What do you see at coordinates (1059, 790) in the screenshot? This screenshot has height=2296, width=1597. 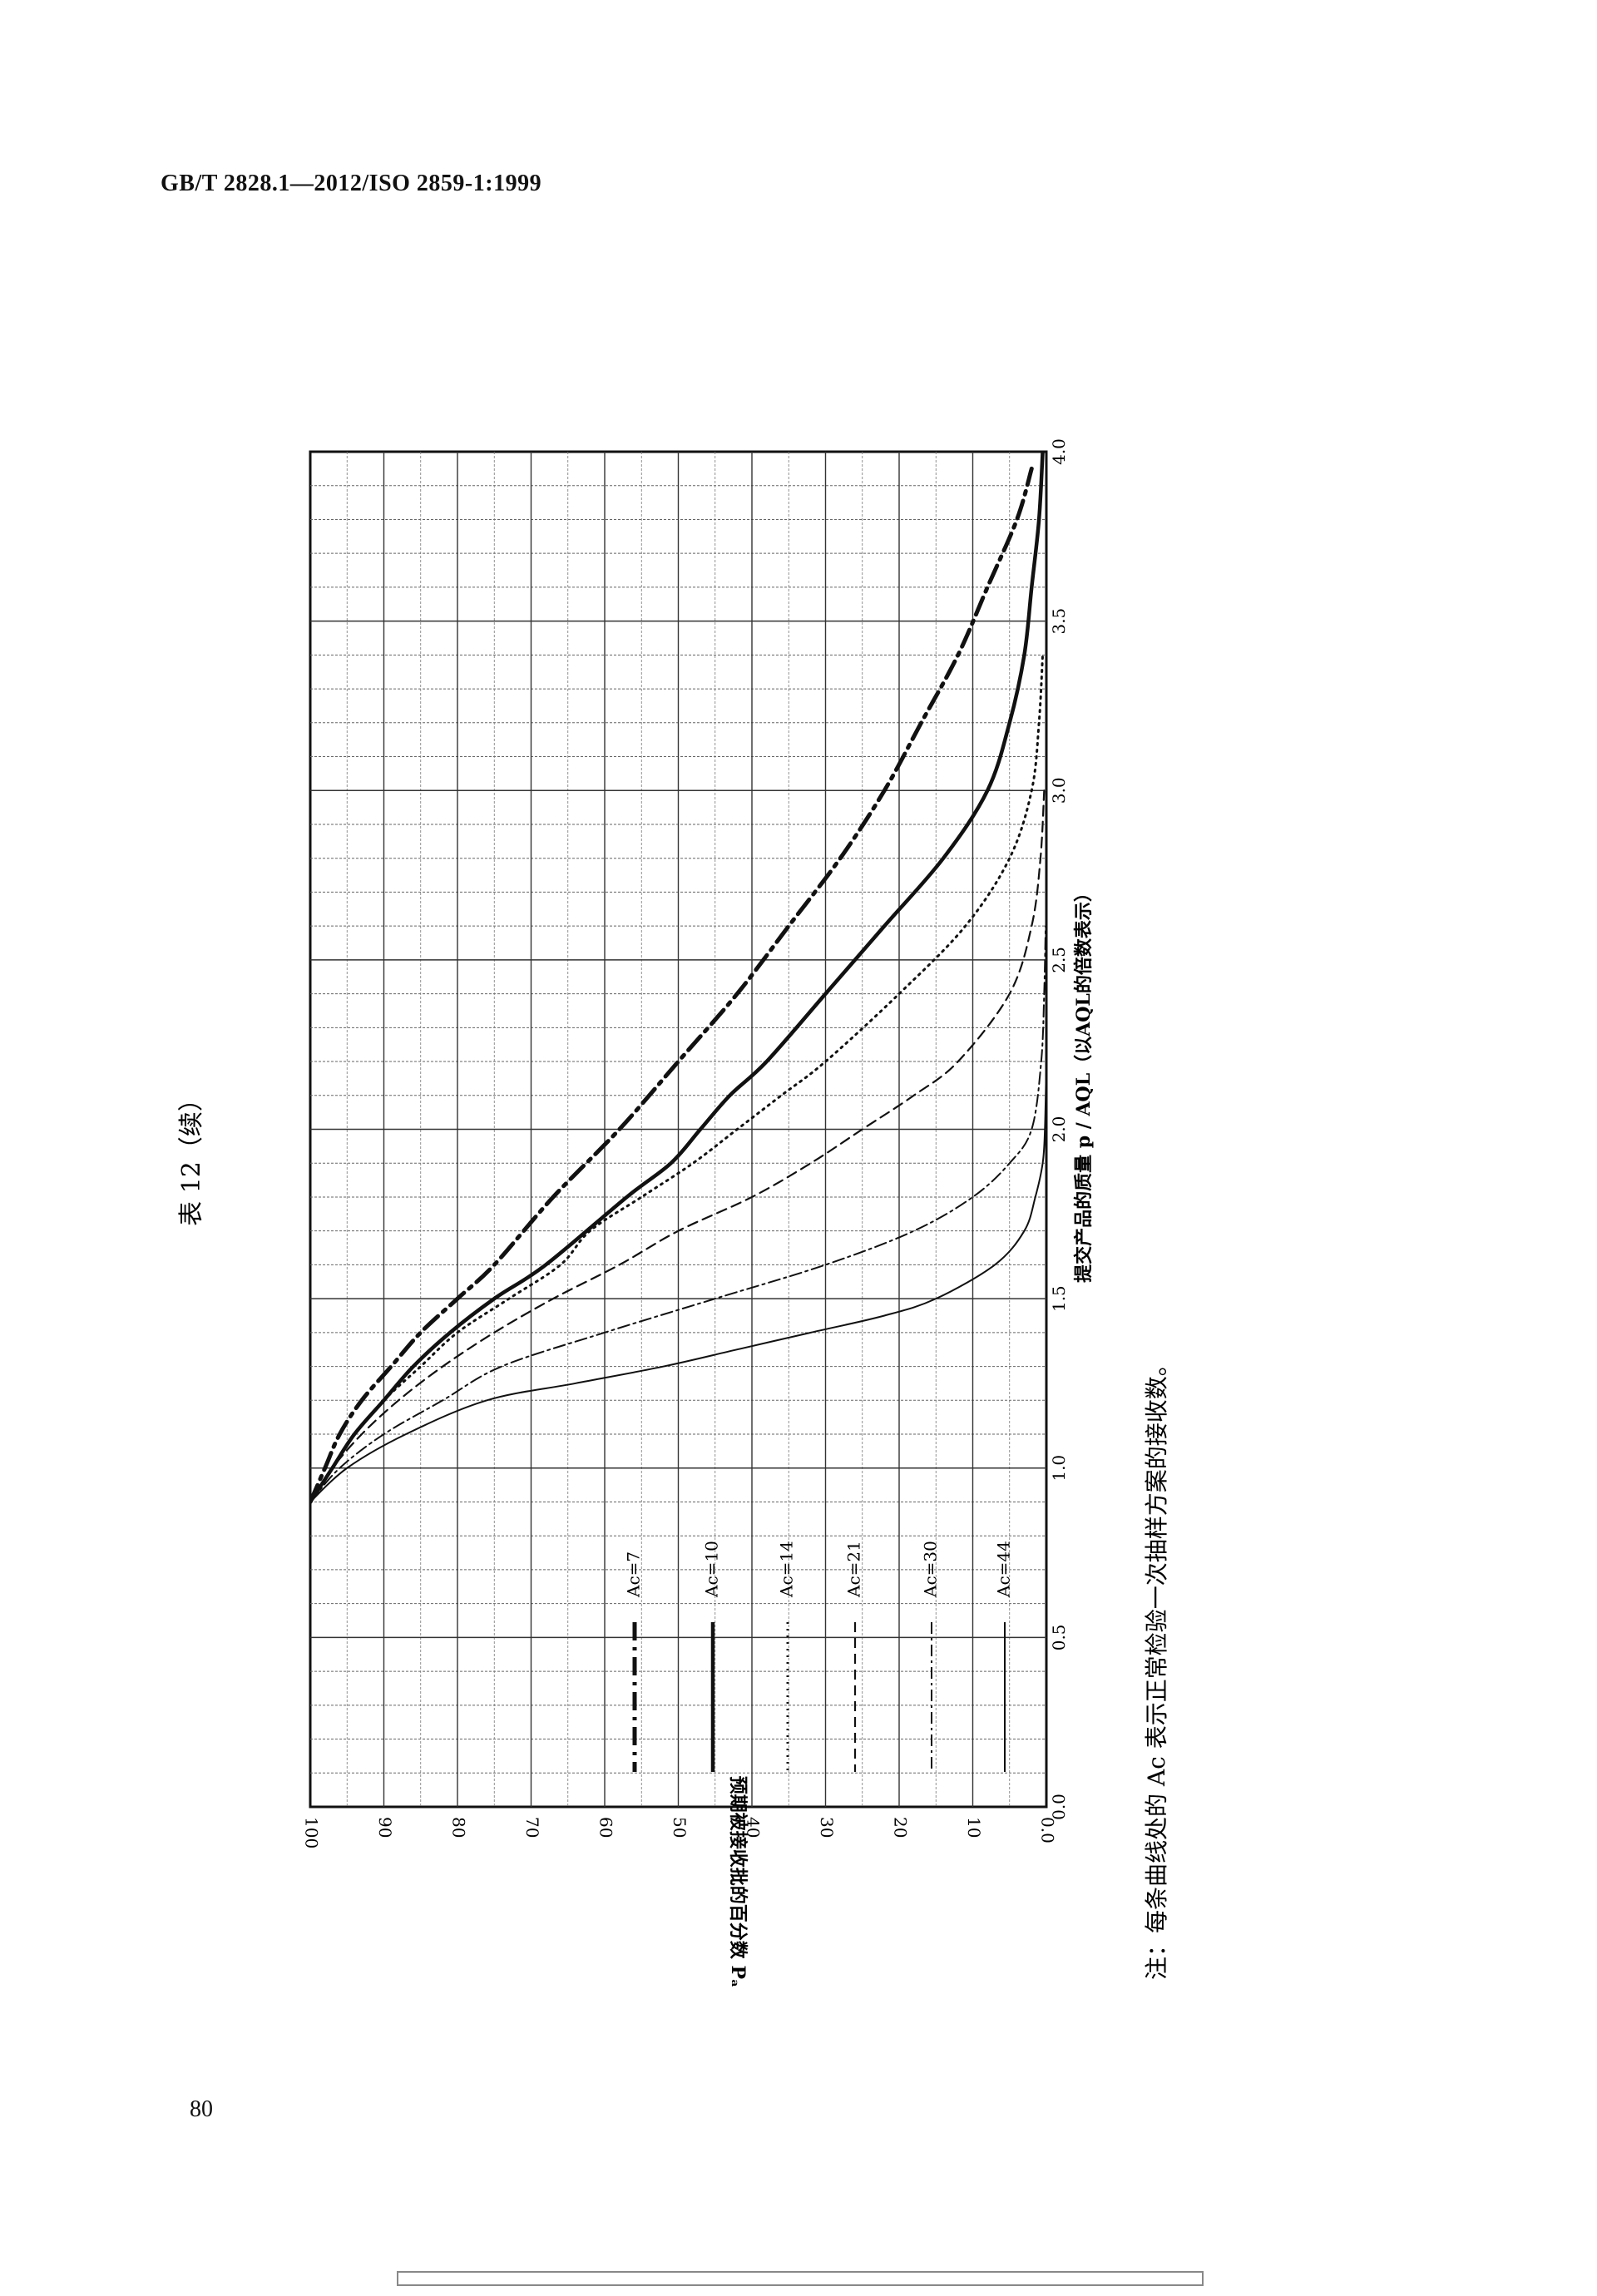 I see `x-tick-label: 3.0` at bounding box center [1059, 790].